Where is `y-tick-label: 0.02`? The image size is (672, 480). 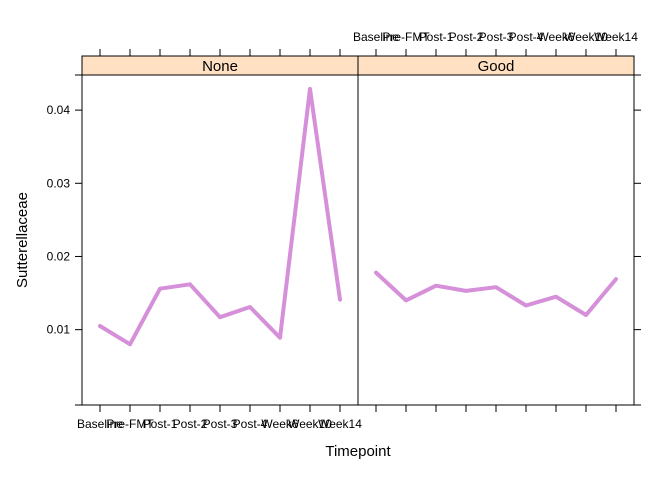
y-tick-label: 0.02 is located at coordinates (59, 256).